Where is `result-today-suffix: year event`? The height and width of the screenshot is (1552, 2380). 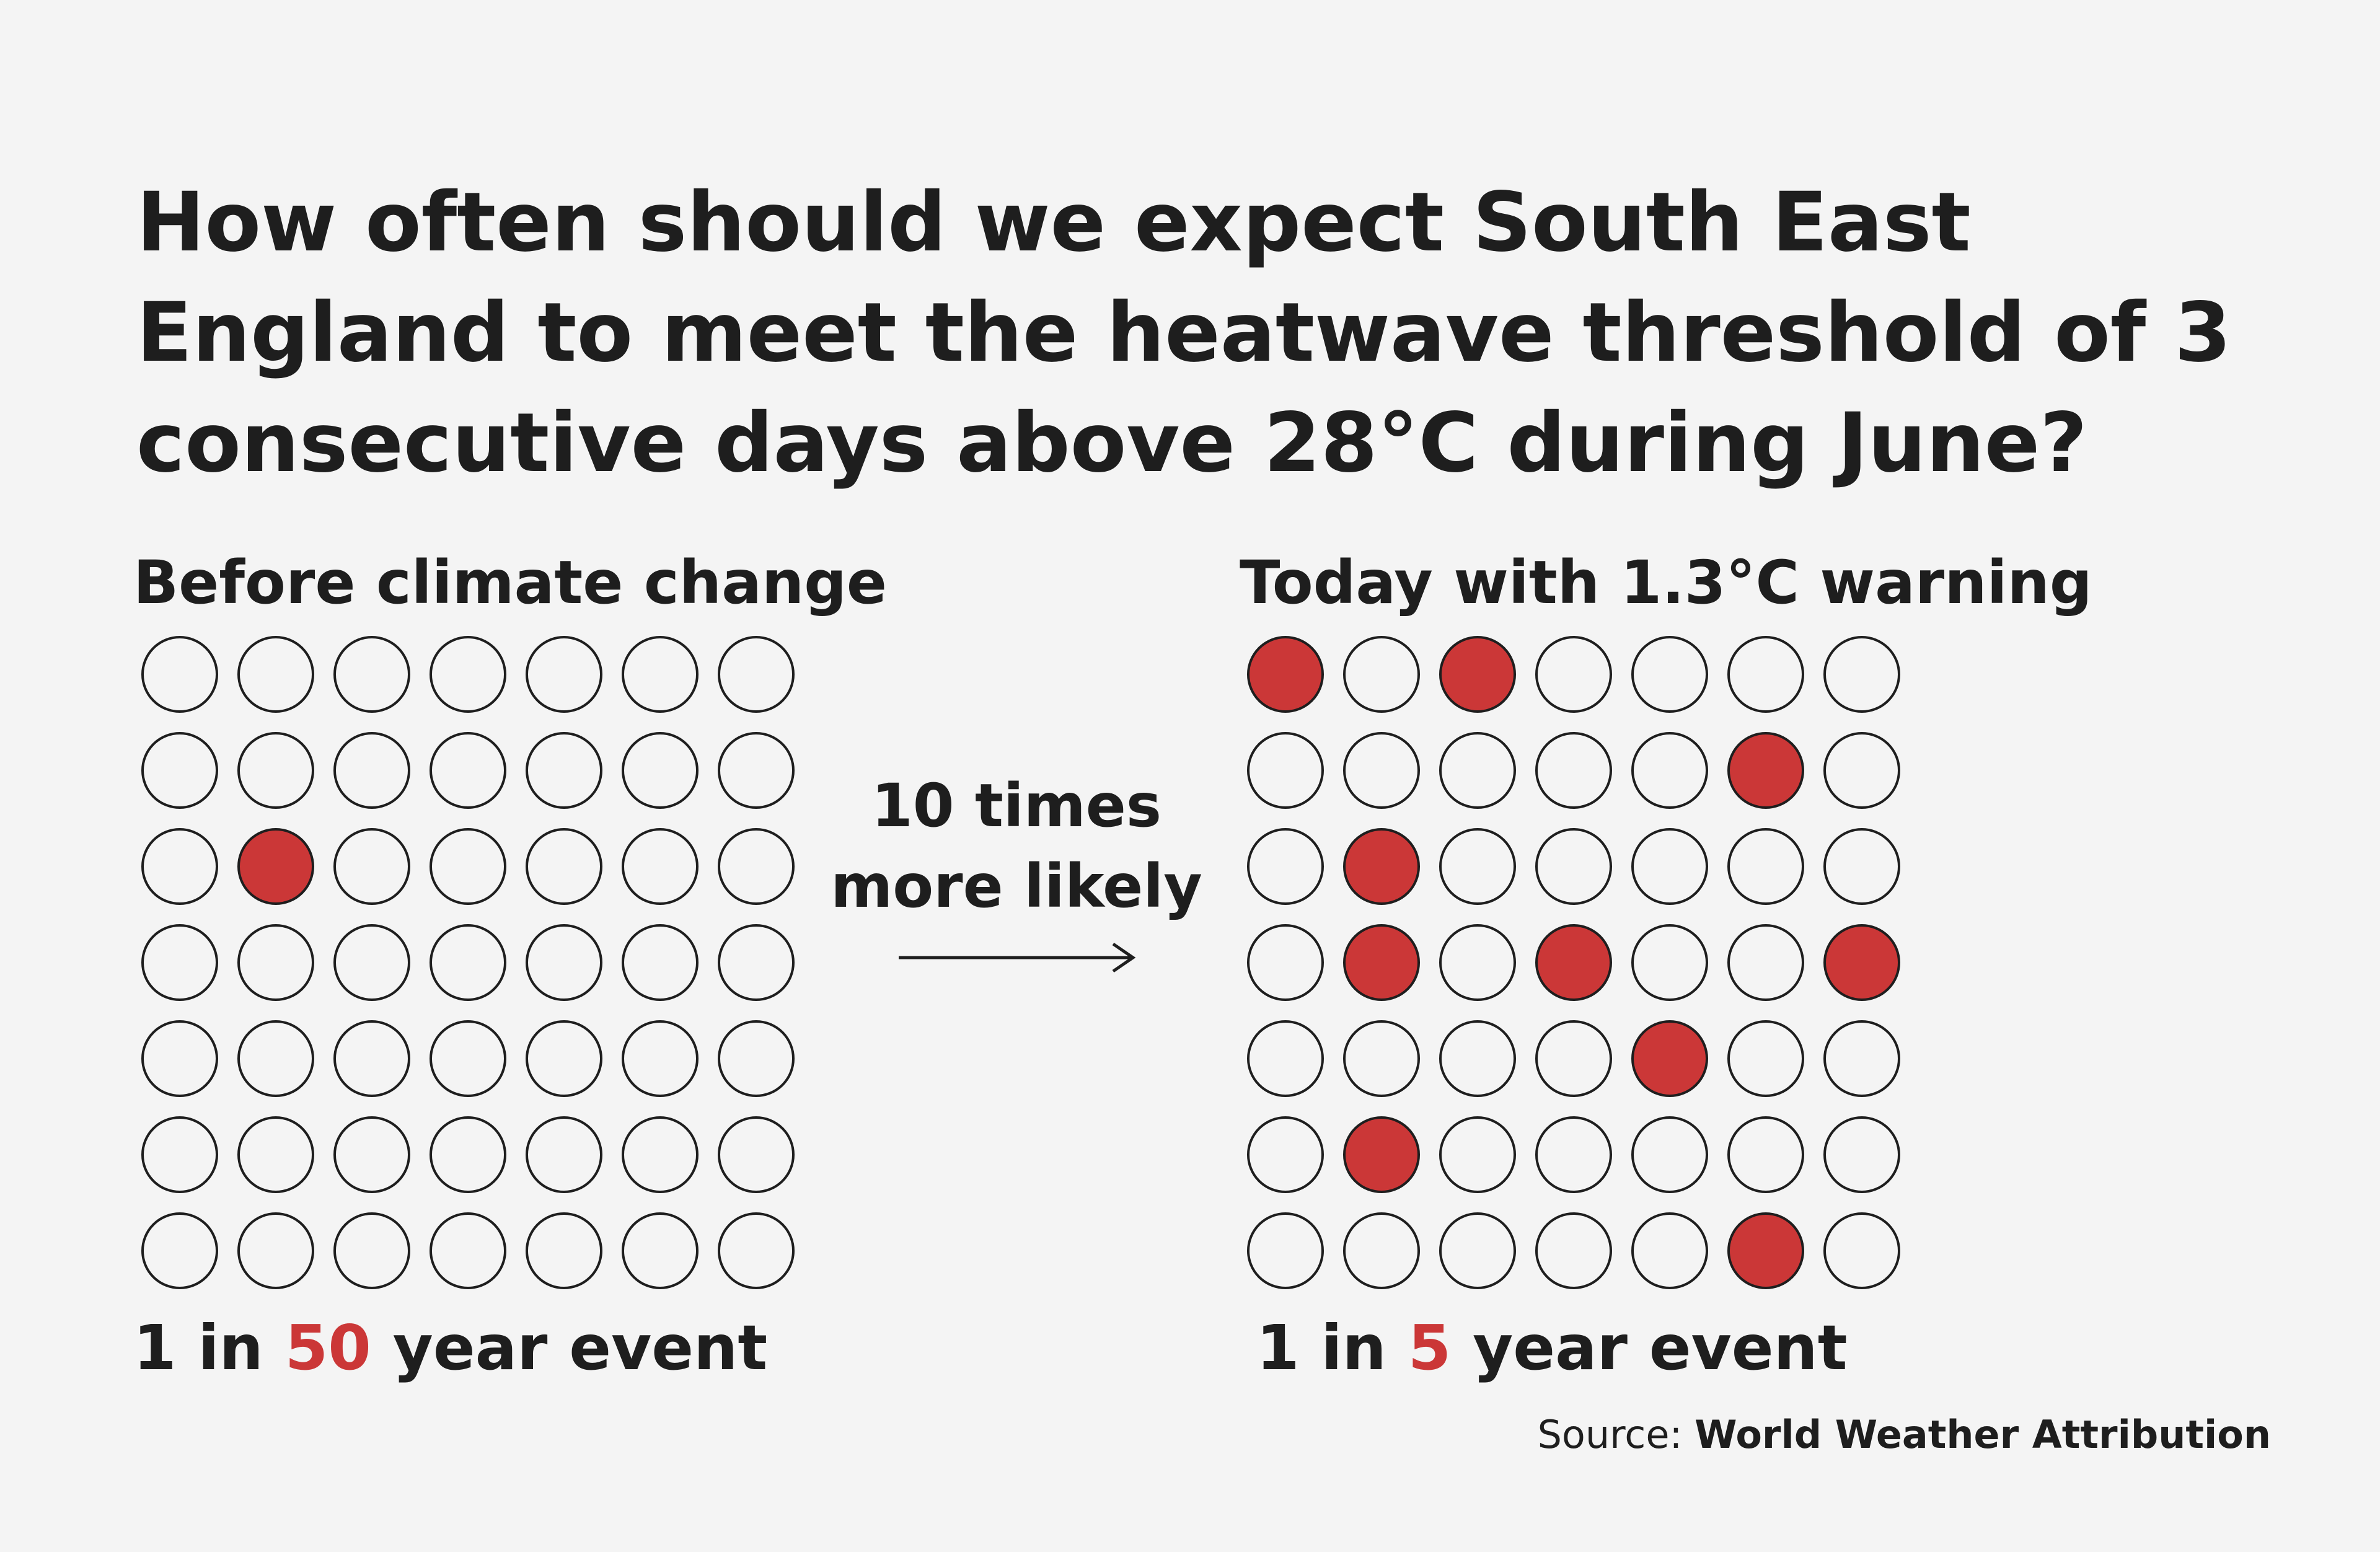
result-today-suffix: year event is located at coordinates (1649, 1348).